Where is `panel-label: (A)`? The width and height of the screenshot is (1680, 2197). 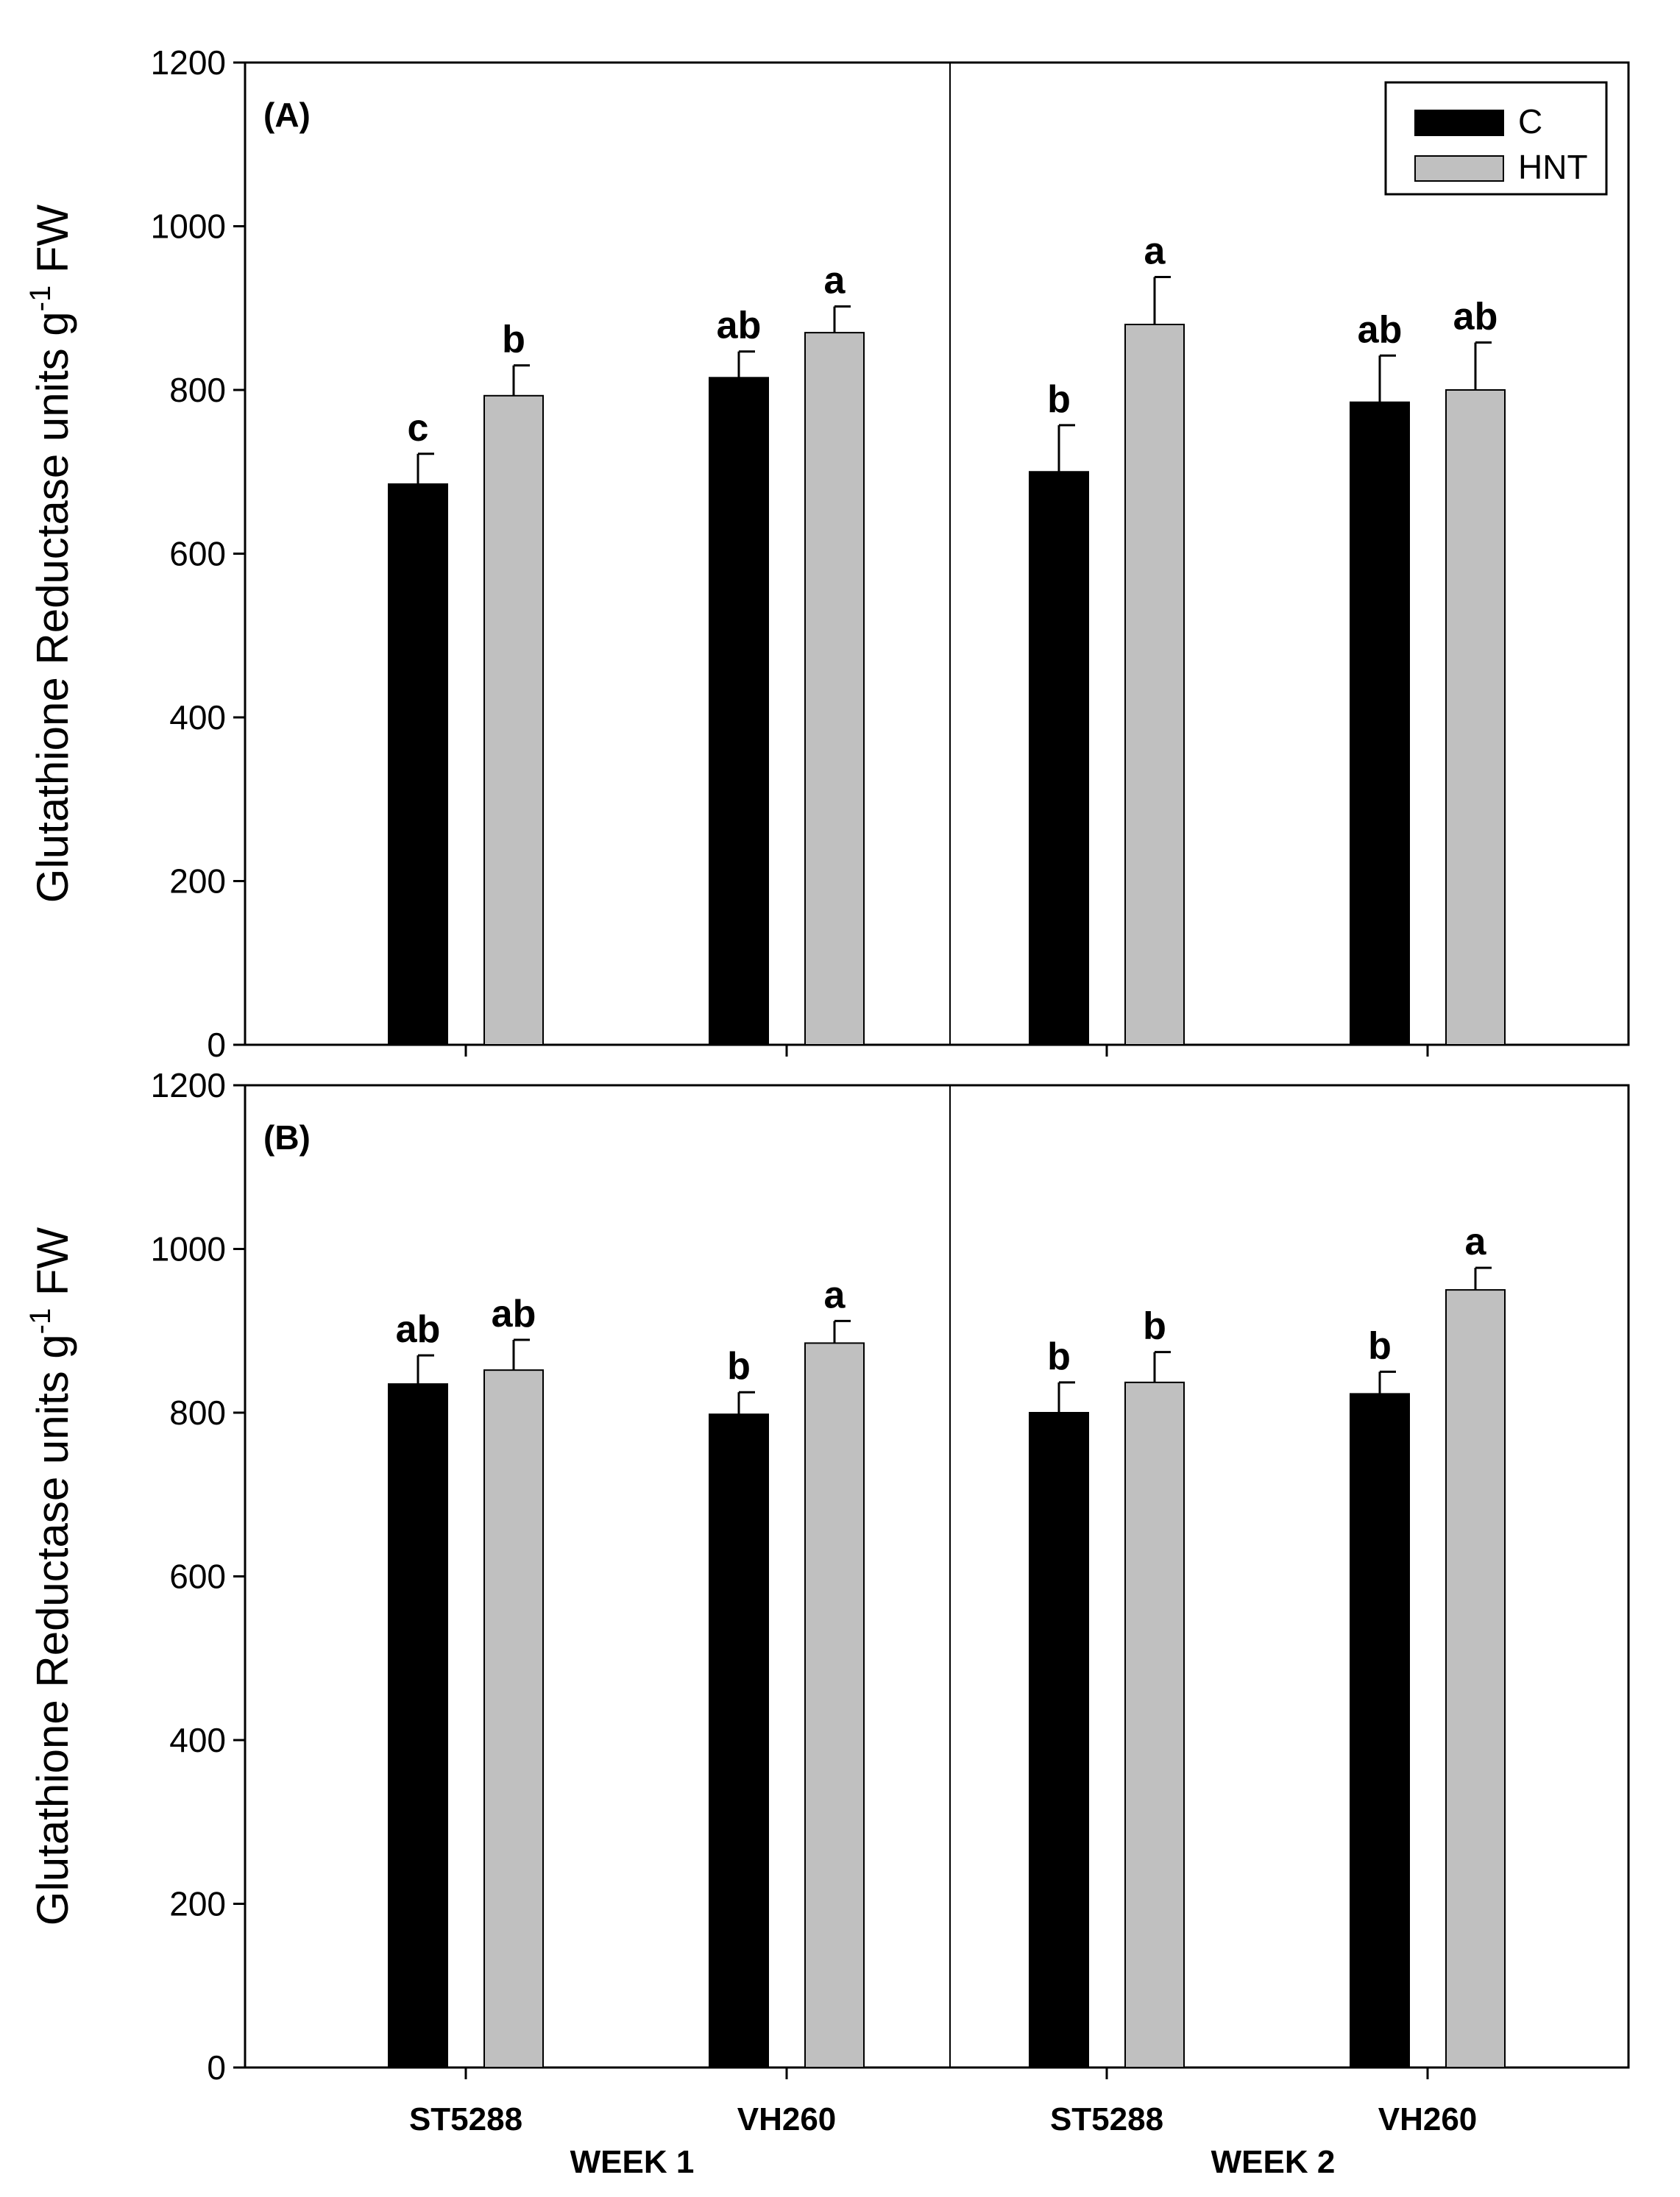 panel-label: (A) is located at coordinates (287, 115).